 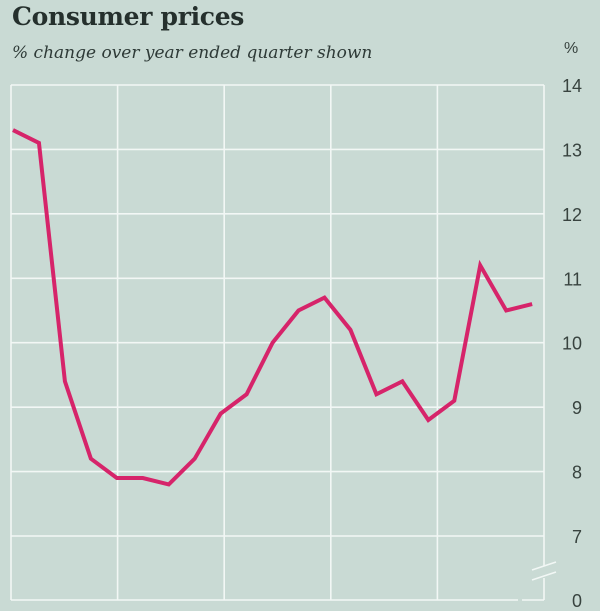 I want to click on y-tick-label: 10, so click(x=572, y=344).